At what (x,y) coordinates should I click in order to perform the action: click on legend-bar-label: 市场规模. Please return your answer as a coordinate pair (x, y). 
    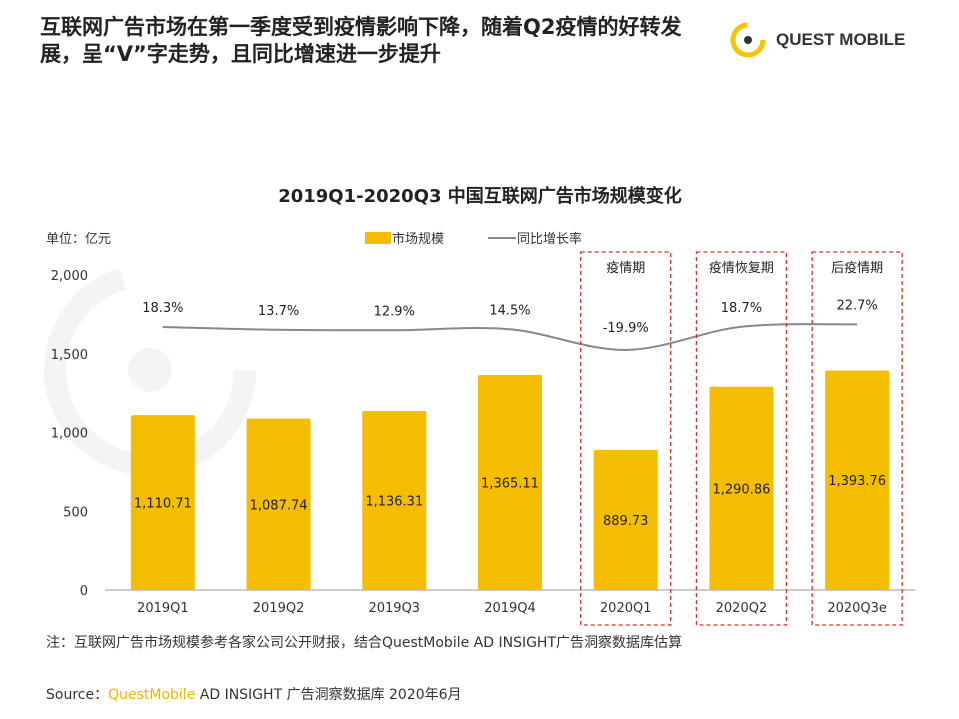
    Looking at the image, I should click on (418, 239).